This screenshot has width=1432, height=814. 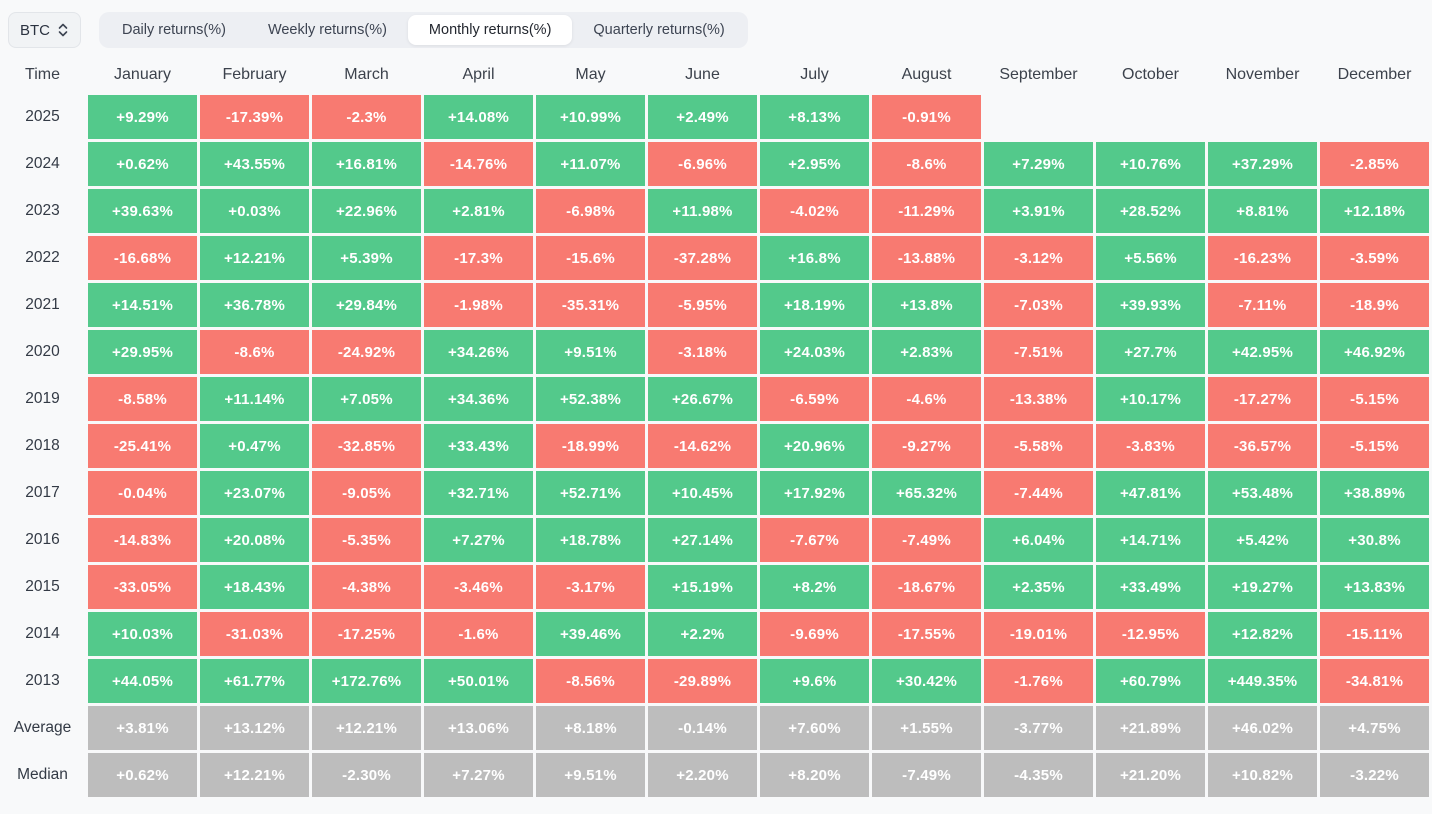 What do you see at coordinates (1262, 728) in the screenshot?
I see `cell-average-november: +46.02%` at bounding box center [1262, 728].